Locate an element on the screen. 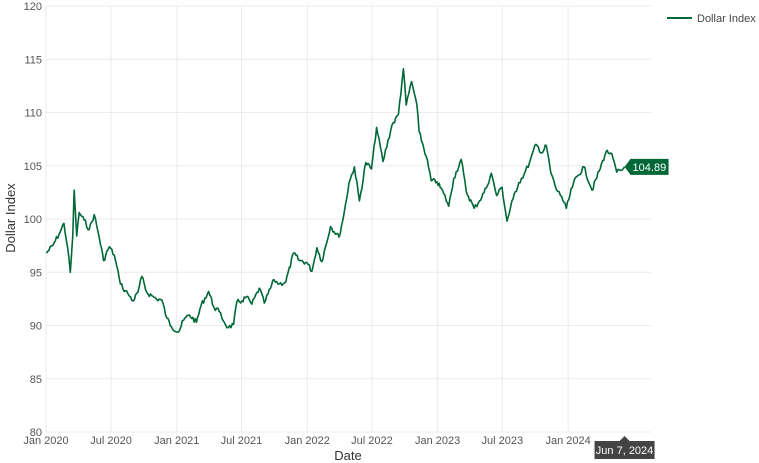 This screenshot has height=463, width=759. y-tick-label: 115 is located at coordinates (33, 60).